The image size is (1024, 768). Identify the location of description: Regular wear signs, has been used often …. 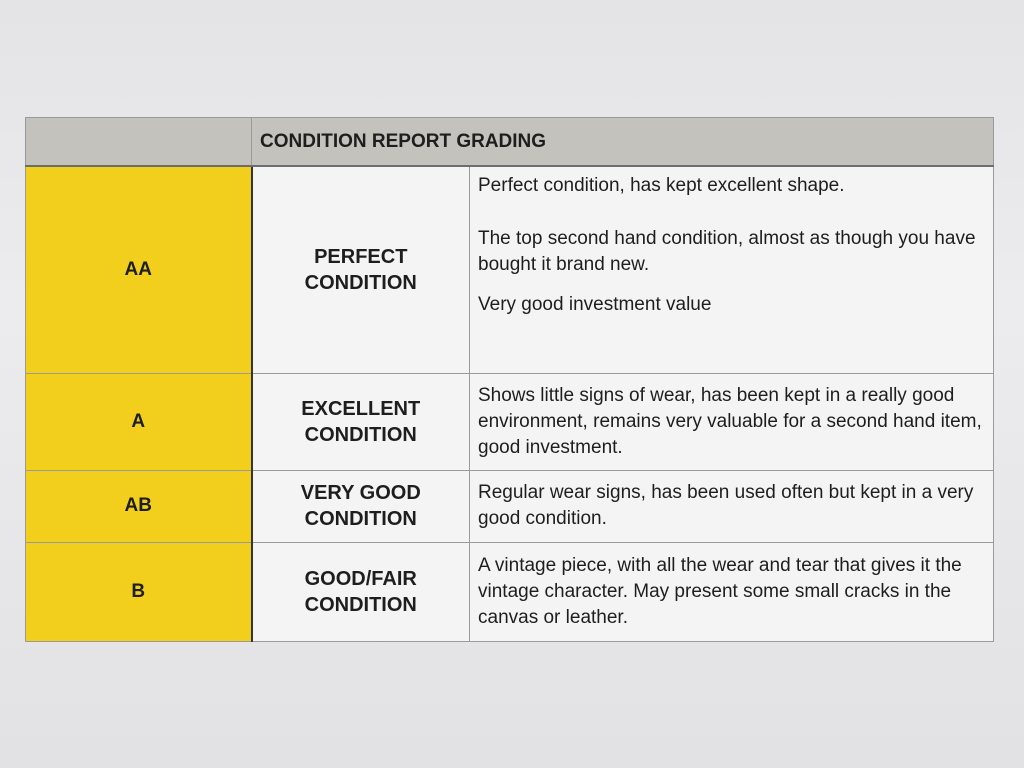
(731, 506).